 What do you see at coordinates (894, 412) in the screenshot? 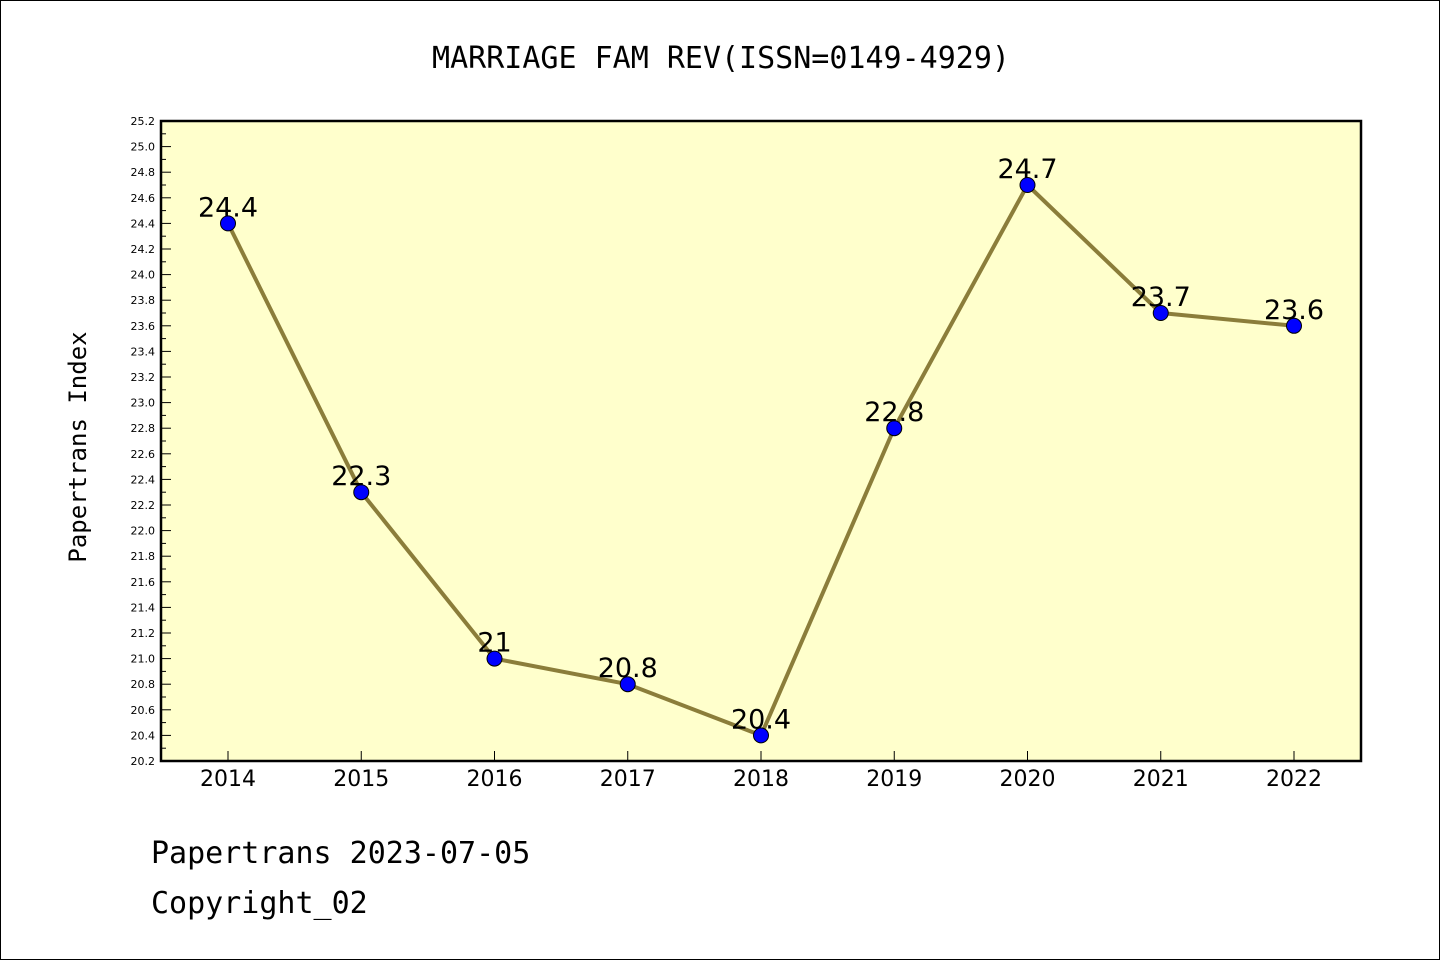
I see `data-label: 22.8` at bounding box center [894, 412].